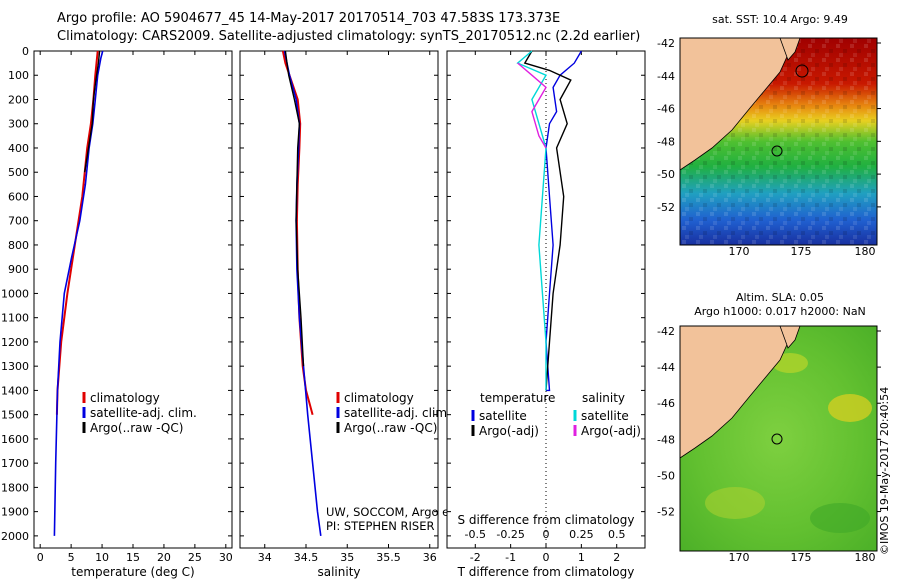 This screenshot has width=900, height=580. Describe the element at coordinates (77, 232) in the screenshot. I see `series-line-climatology` at that location.